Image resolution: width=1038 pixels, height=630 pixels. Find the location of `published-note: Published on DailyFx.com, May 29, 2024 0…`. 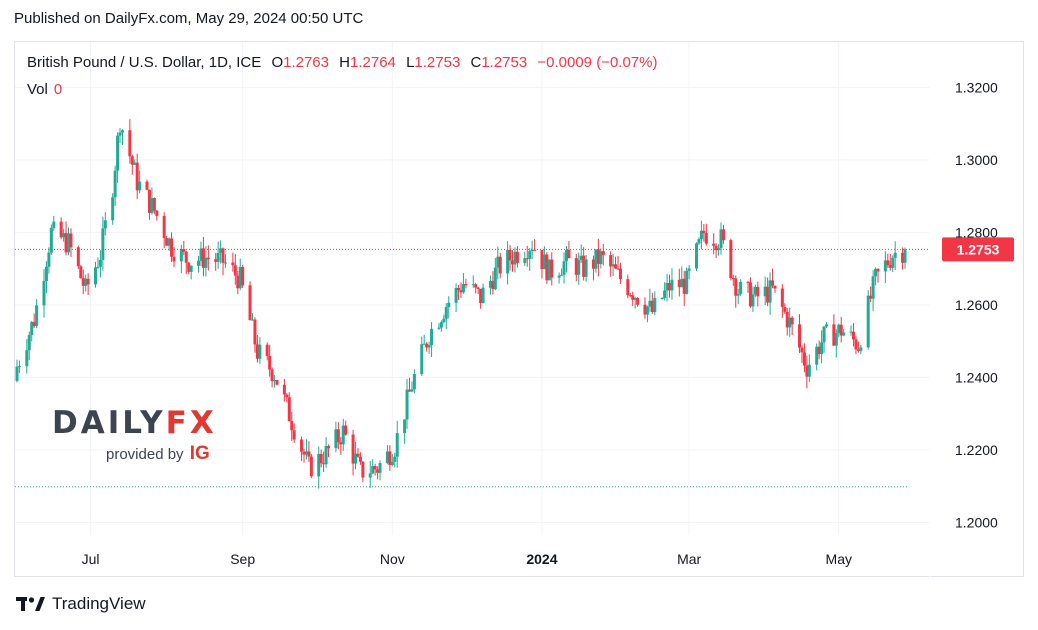

published-note: Published on DailyFx.com, May 29, 2024 0… is located at coordinates (189, 18).